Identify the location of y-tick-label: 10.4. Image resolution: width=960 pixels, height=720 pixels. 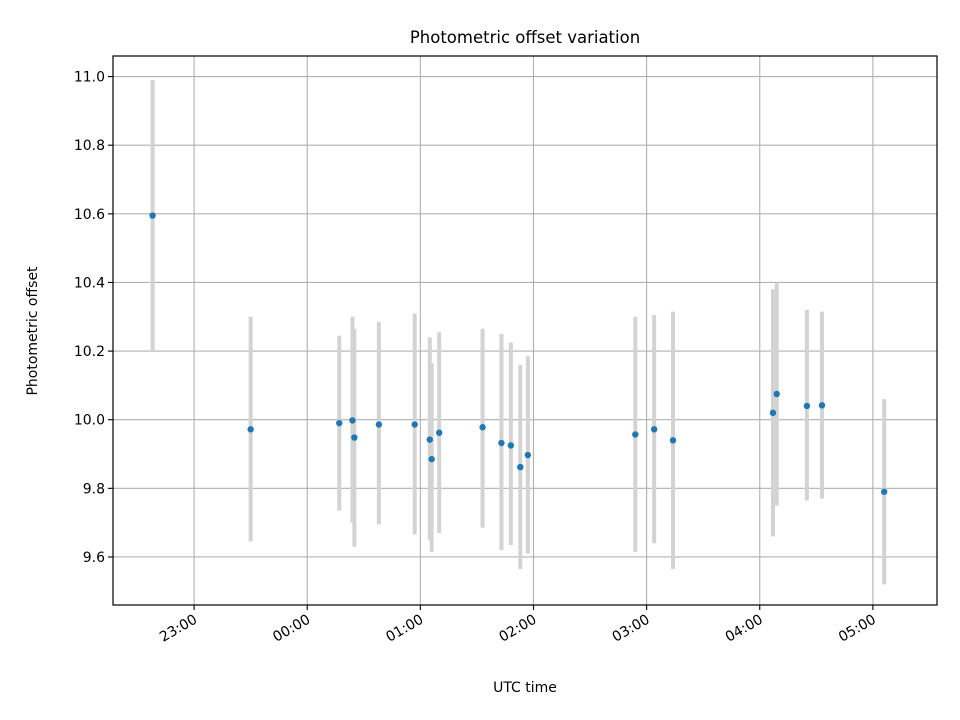
(89, 283).